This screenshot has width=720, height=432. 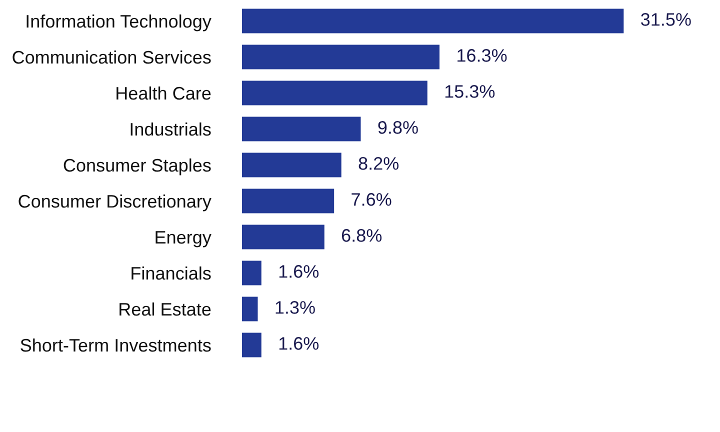 I want to click on y-tick-label: Financials, so click(x=171, y=273).